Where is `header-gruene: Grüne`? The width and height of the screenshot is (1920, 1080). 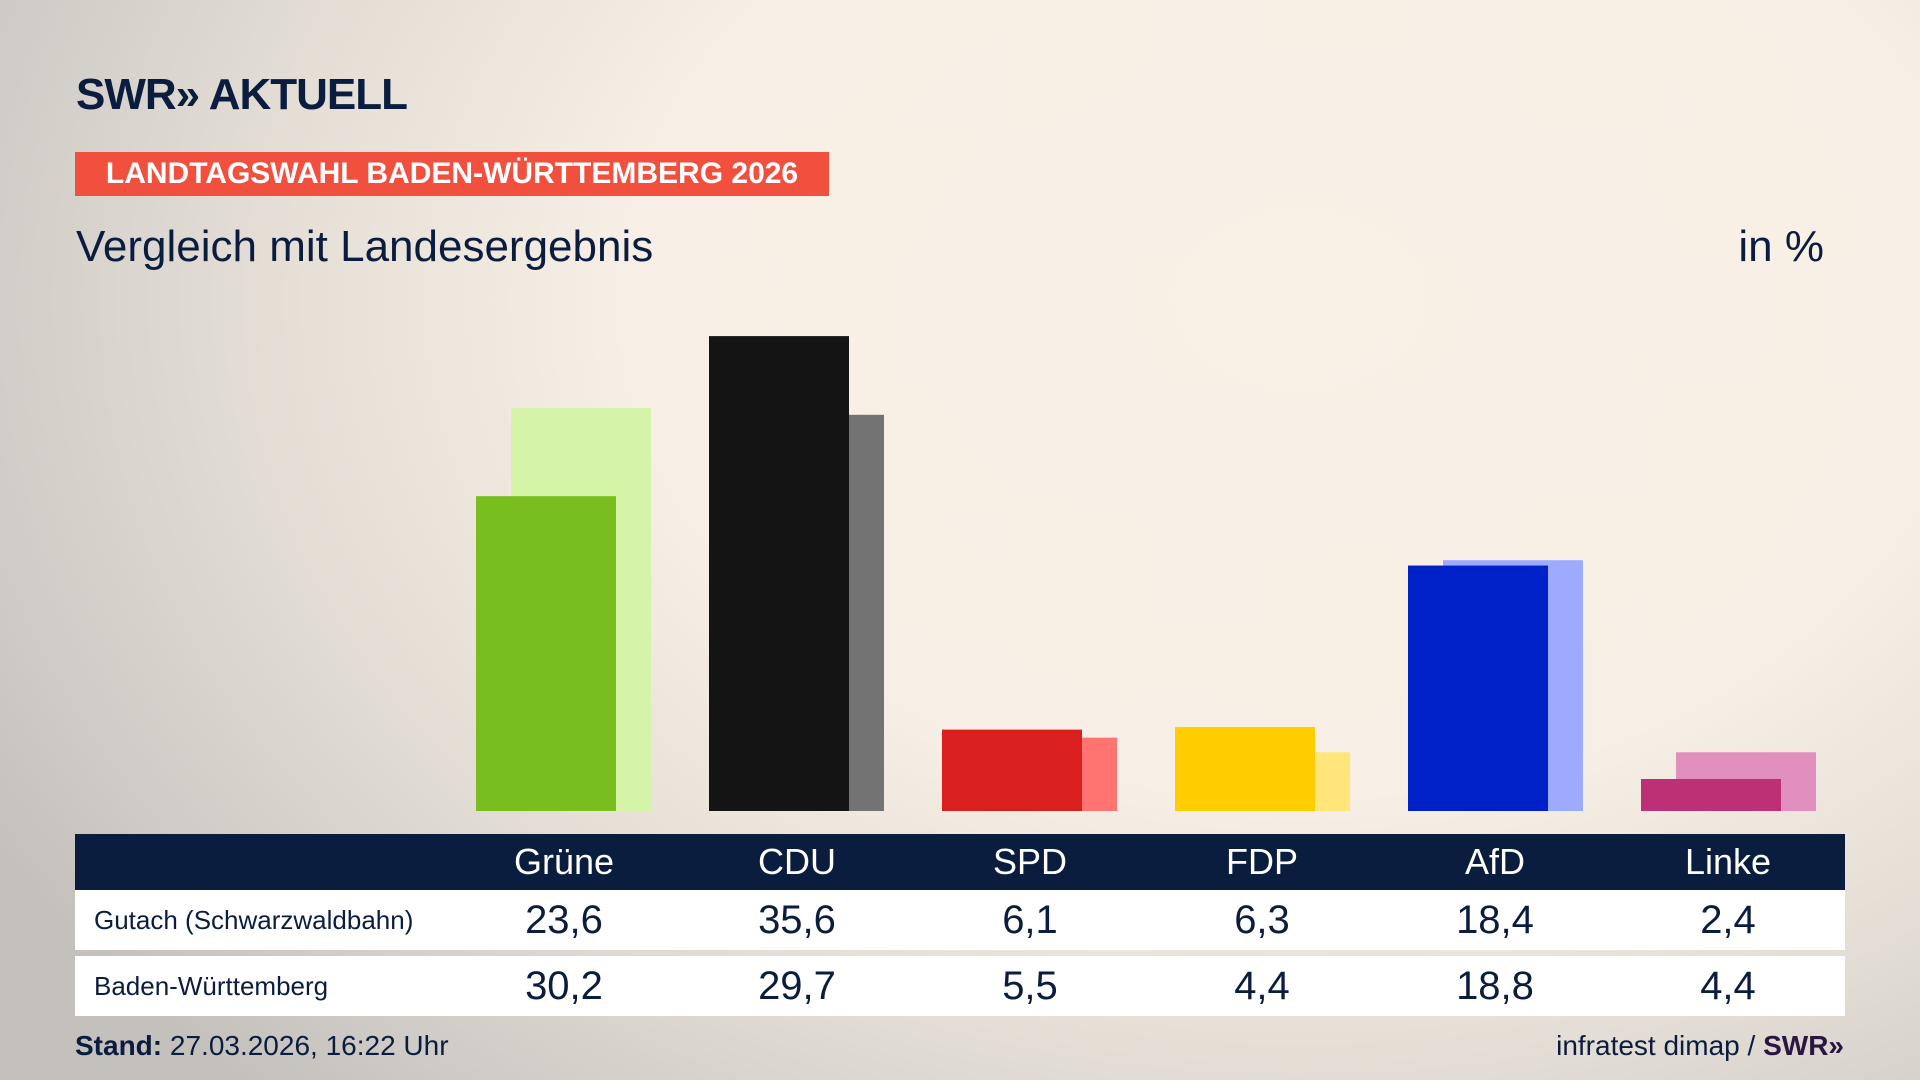
header-gruene: Grüne is located at coordinates (564, 861).